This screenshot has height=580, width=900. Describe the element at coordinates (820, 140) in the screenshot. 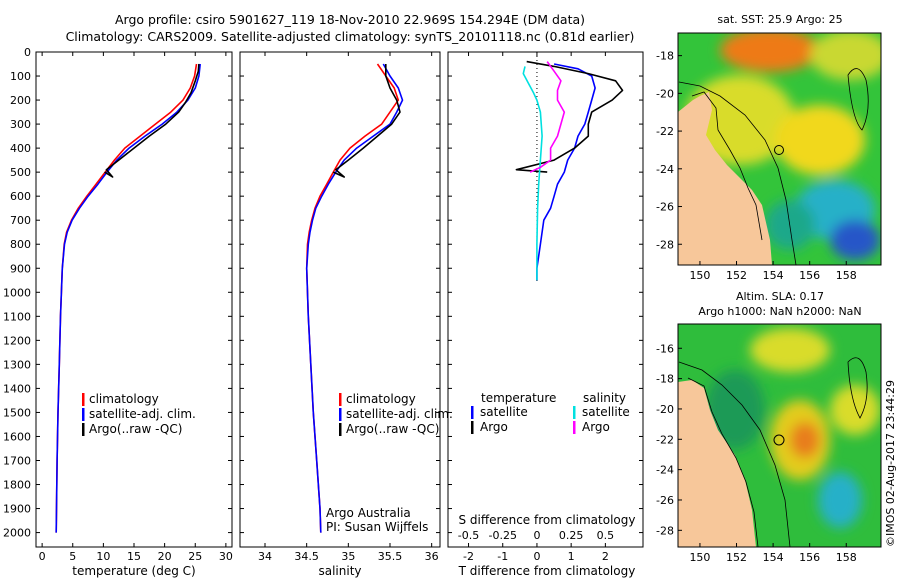

I see `sst-blob-gold` at that location.